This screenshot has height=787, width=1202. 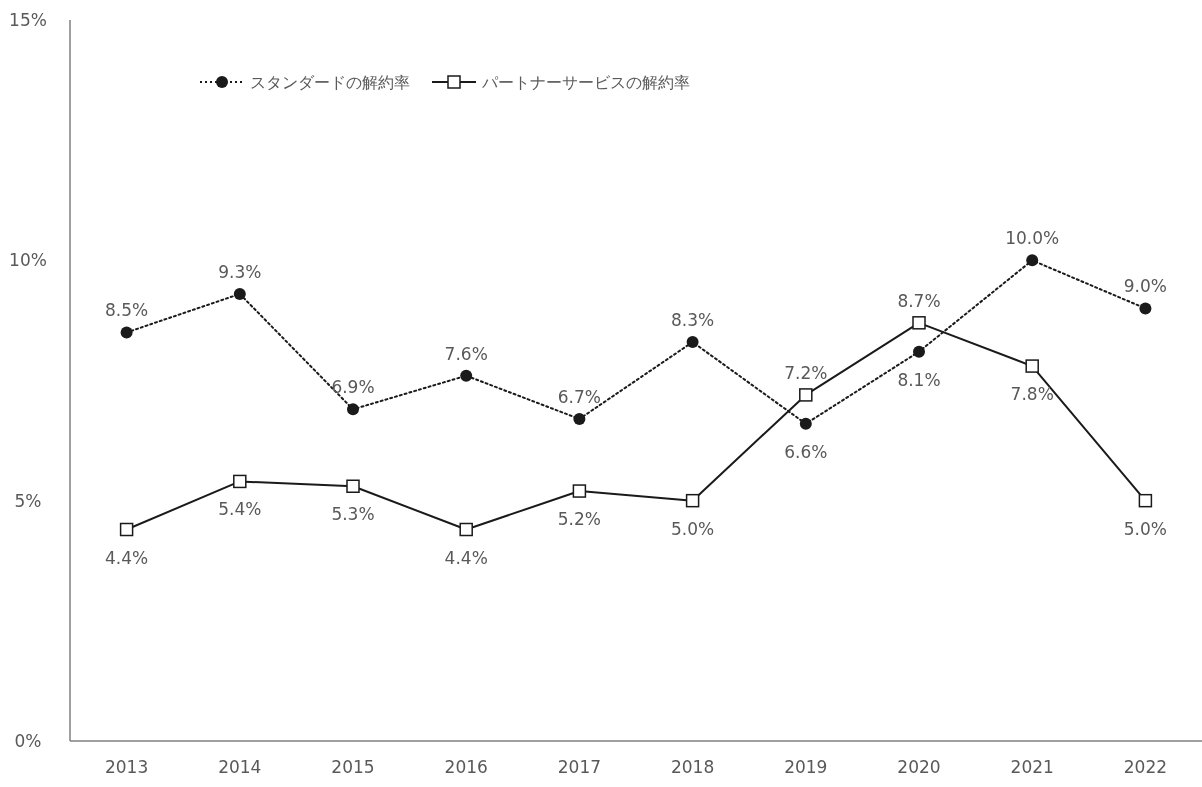 What do you see at coordinates (1032, 767) in the screenshot?
I see `x-tick-label: 2021` at bounding box center [1032, 767].